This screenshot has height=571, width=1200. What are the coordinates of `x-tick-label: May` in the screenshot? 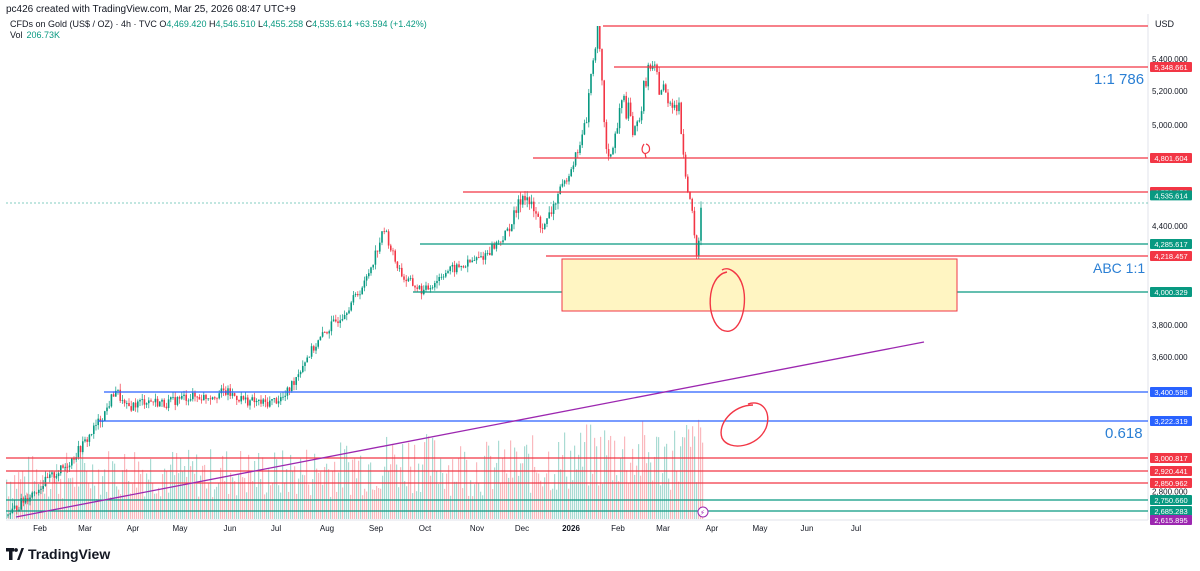 It's located at (759, 528).